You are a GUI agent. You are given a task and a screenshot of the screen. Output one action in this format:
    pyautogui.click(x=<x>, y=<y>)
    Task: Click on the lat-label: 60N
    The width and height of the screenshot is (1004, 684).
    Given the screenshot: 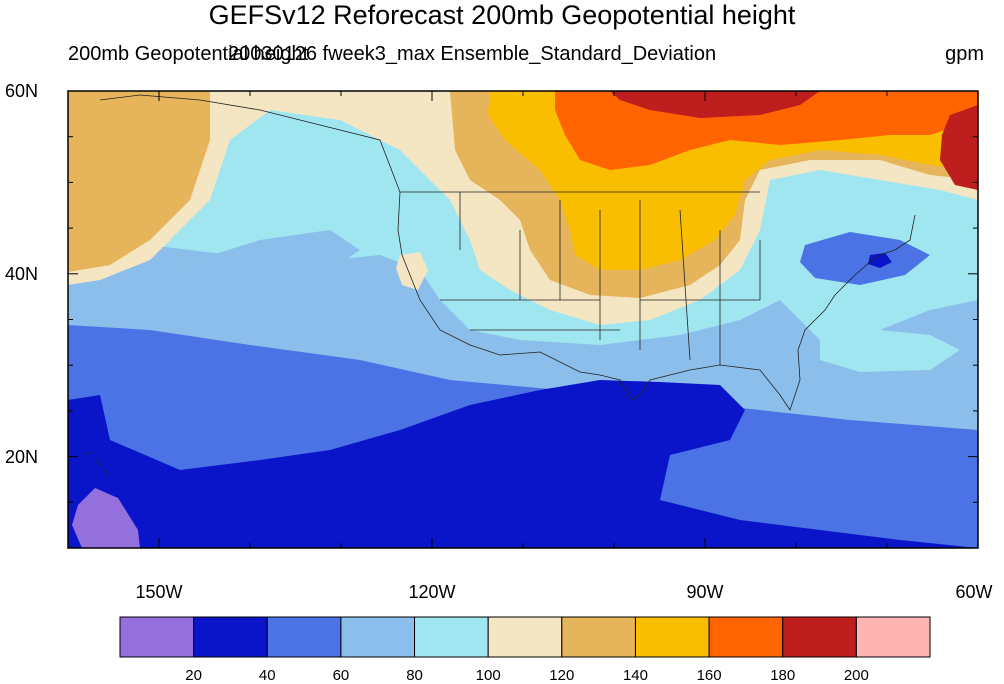 What is the action you would take?
    pyautogui.click(x=21, y=91)
    